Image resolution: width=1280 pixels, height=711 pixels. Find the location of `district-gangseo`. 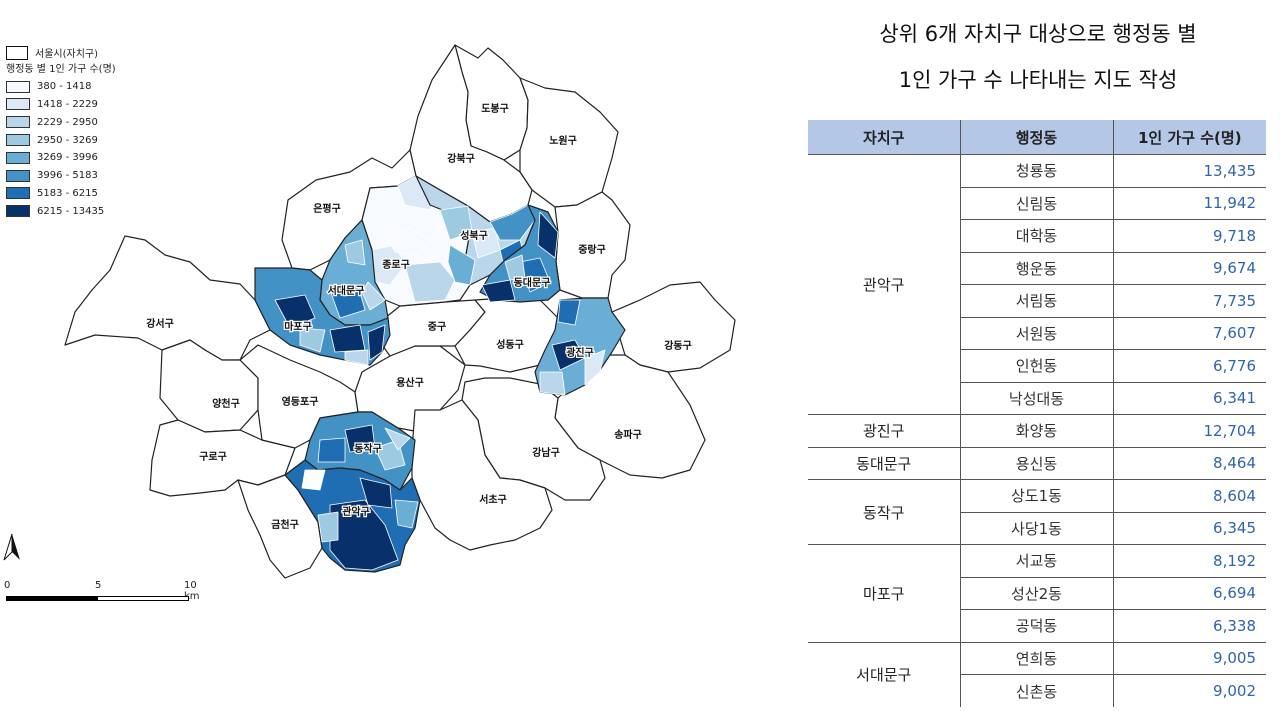

district-gangseo is located at coordinates (167, 298).